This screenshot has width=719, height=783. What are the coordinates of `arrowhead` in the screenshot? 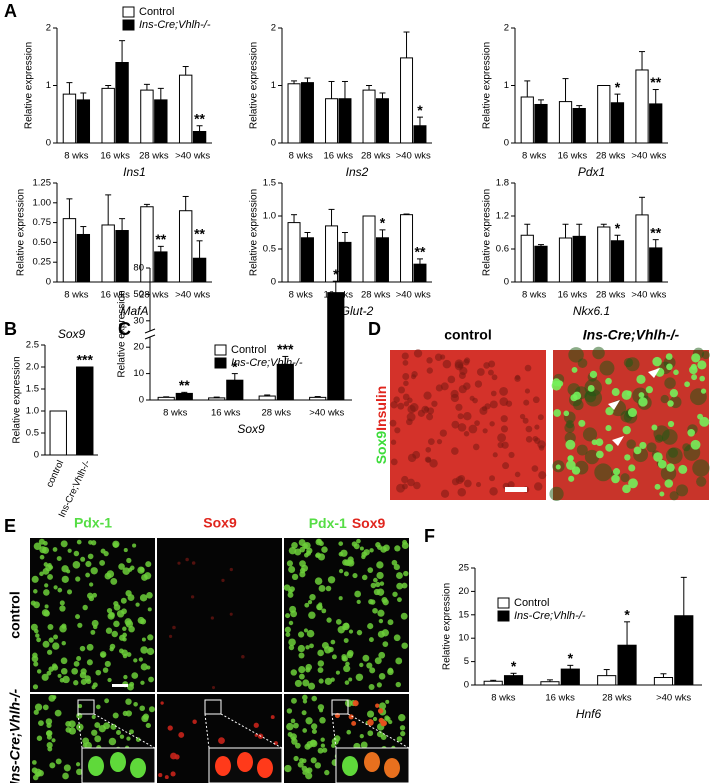 It's located at (618, 441).